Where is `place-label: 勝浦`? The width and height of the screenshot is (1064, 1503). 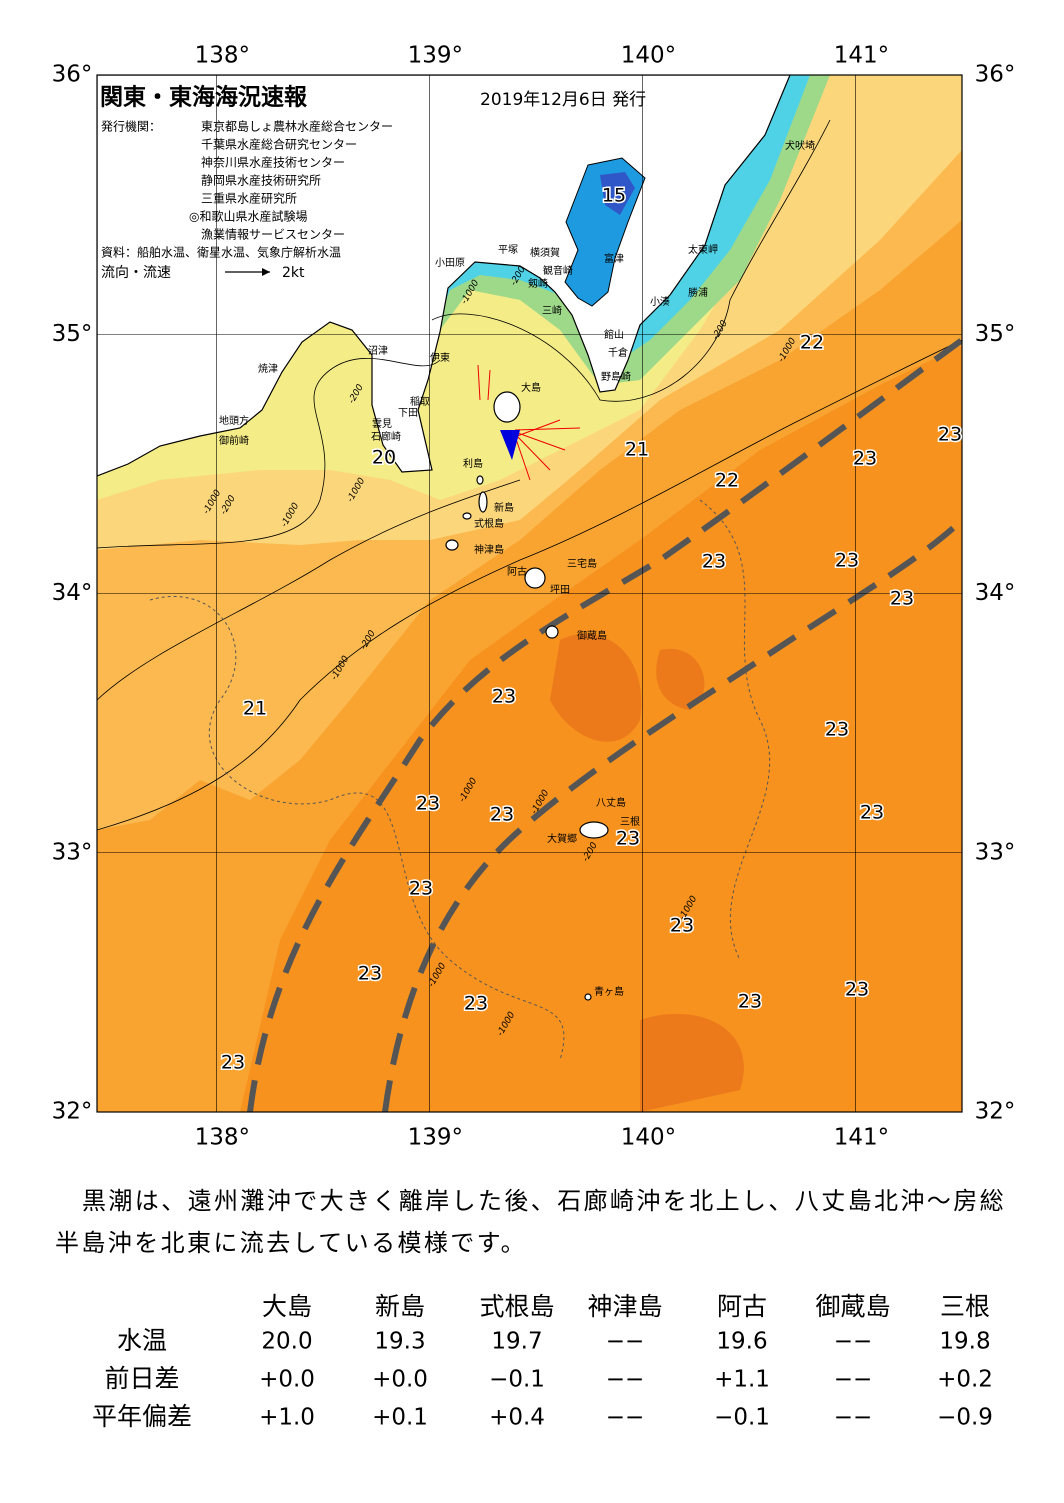 place-label: 勝浦 is located at coordinates (698, 292).